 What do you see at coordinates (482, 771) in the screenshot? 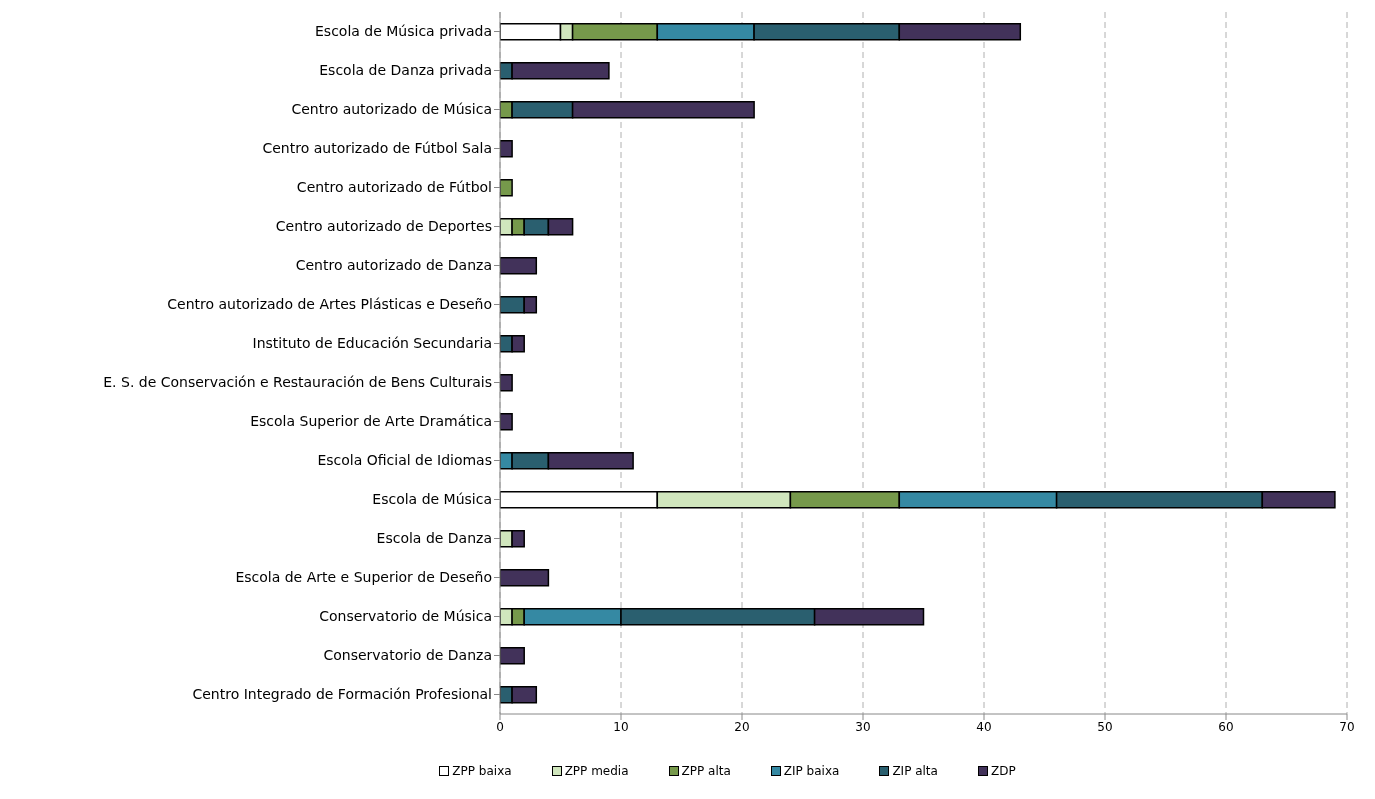
I see `legend-label: ZPP baixa` at bounding box center [482, 771].